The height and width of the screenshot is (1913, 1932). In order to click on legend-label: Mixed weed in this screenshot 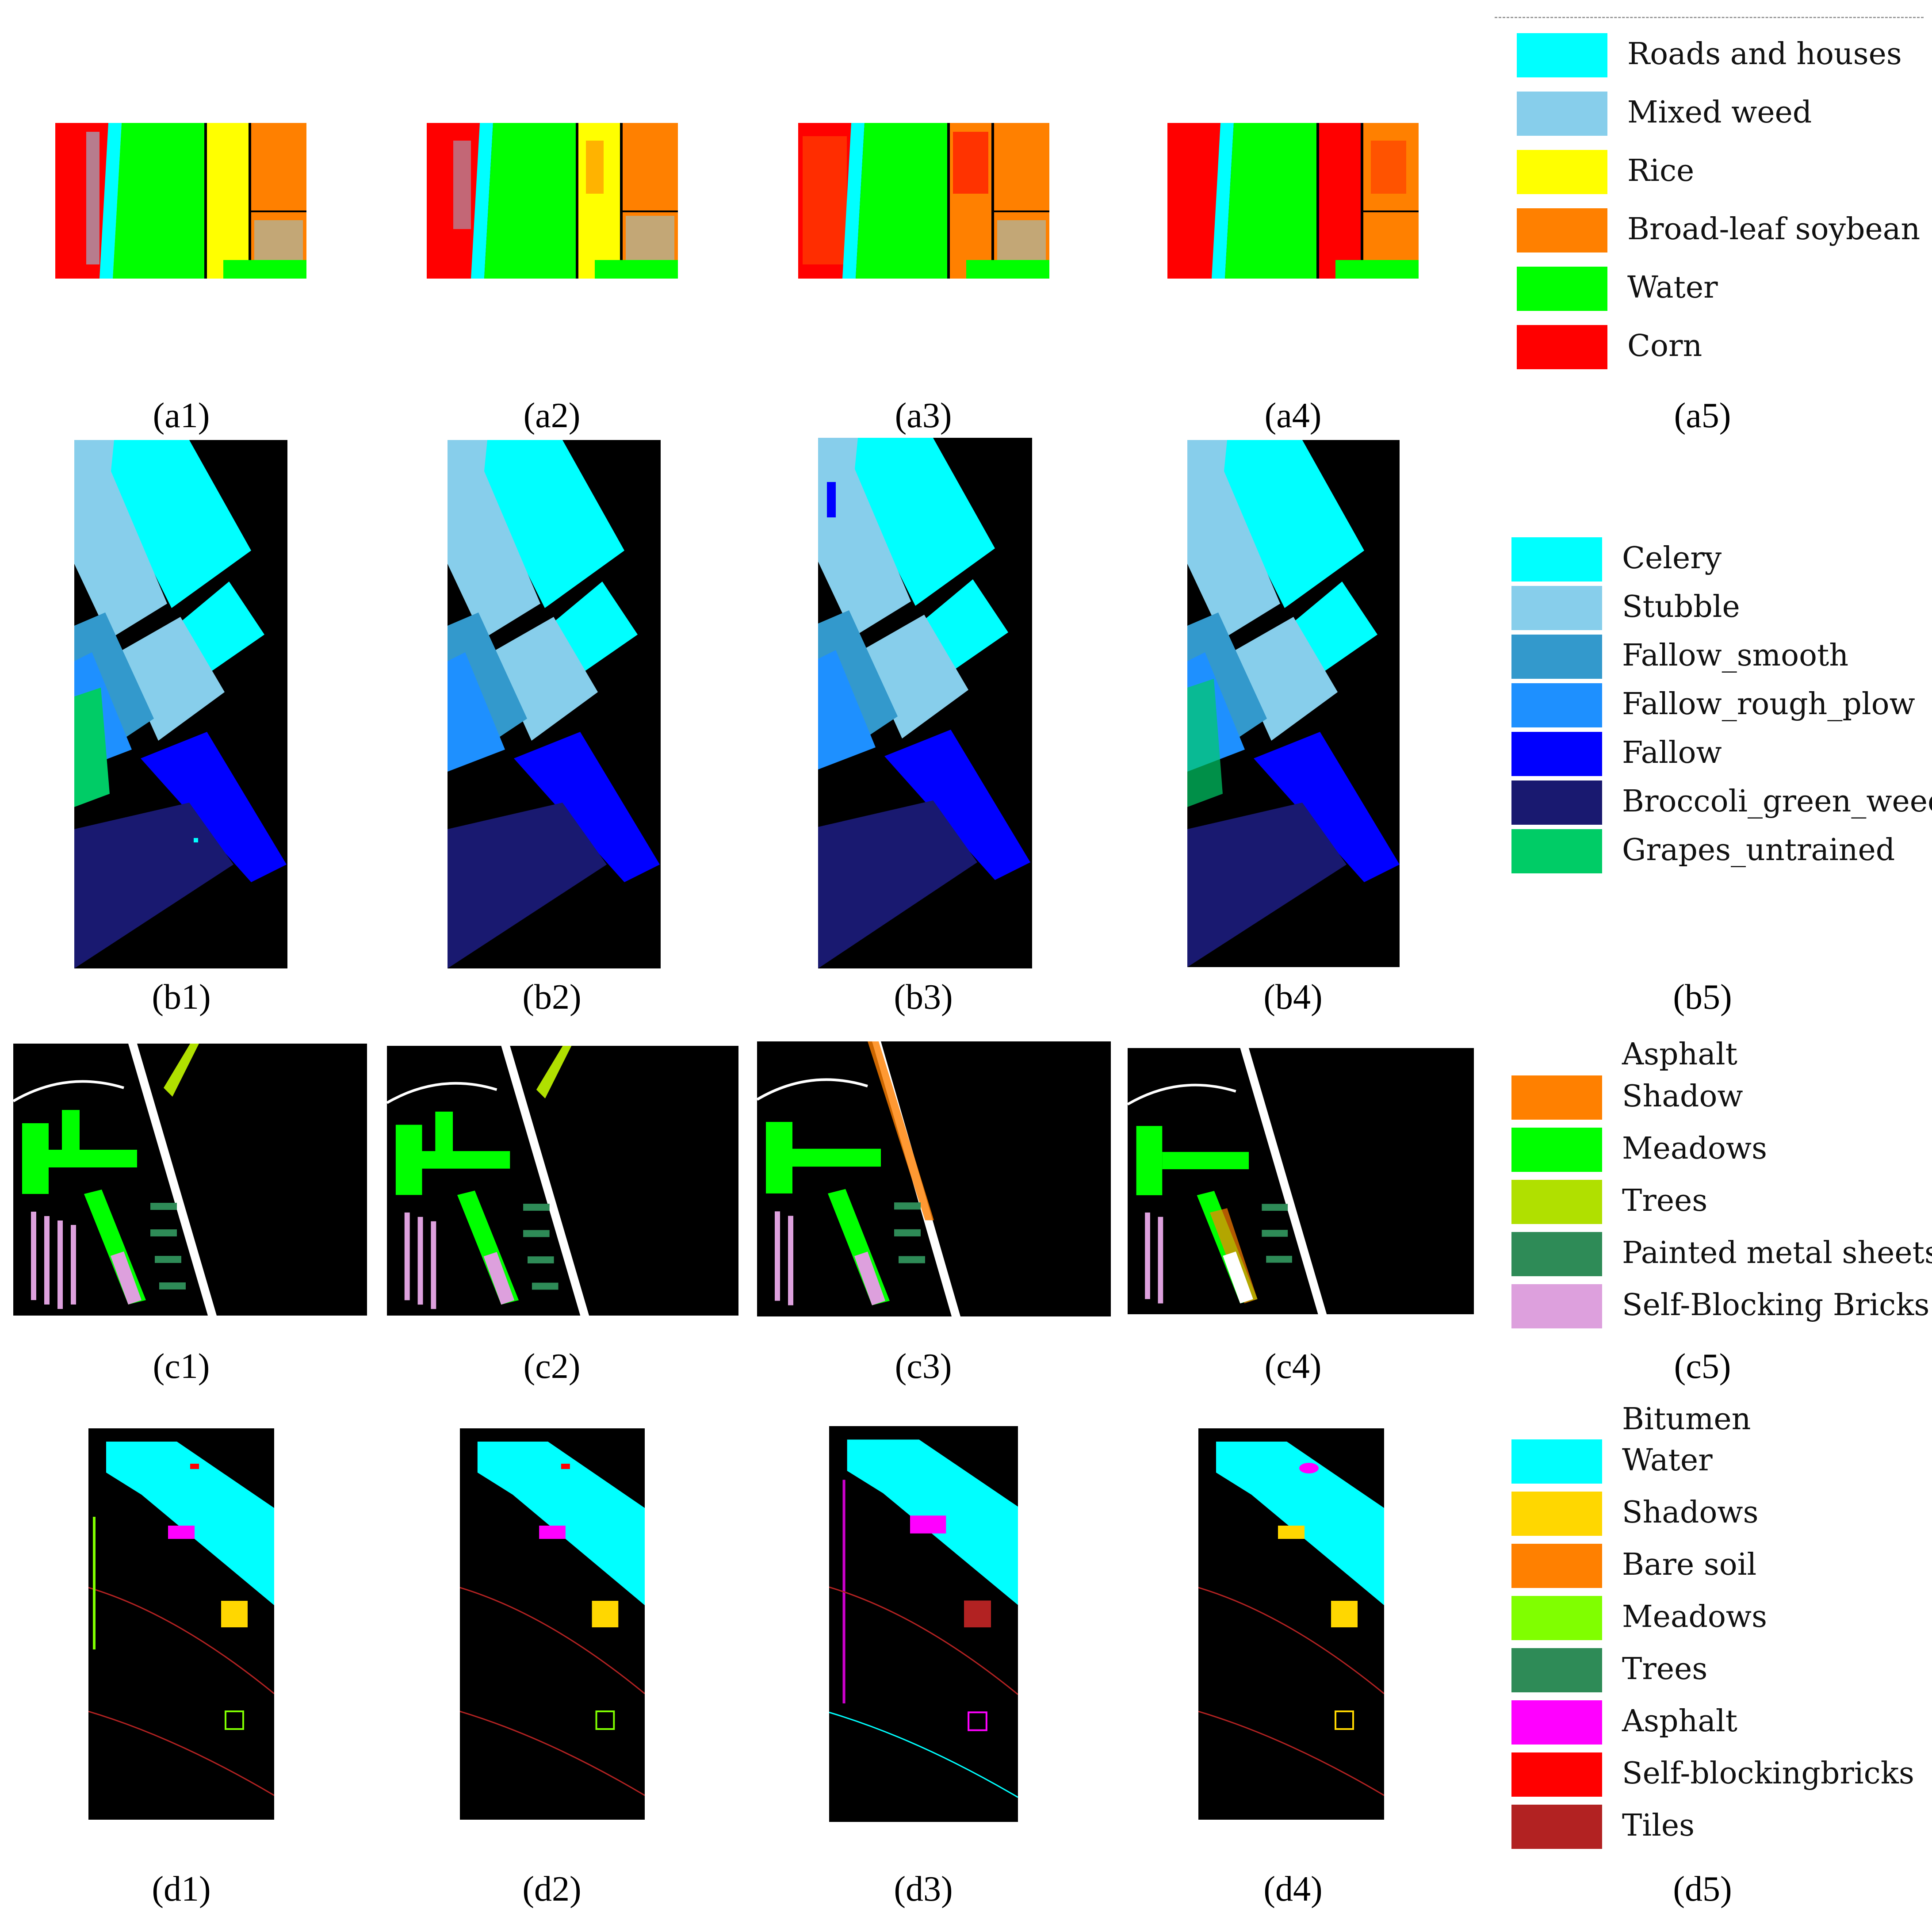, I will do `click(1719, 112)`.